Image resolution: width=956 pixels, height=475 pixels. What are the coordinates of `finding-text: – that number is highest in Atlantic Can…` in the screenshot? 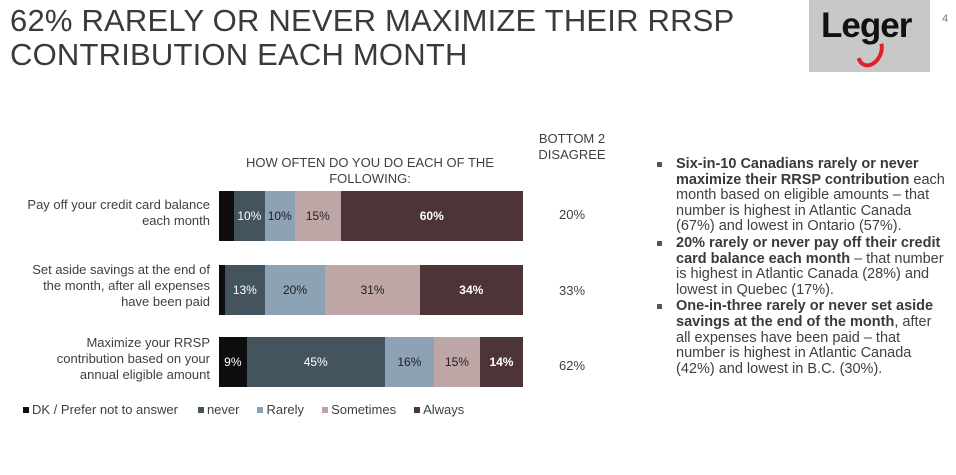 It's located at (810, 274).